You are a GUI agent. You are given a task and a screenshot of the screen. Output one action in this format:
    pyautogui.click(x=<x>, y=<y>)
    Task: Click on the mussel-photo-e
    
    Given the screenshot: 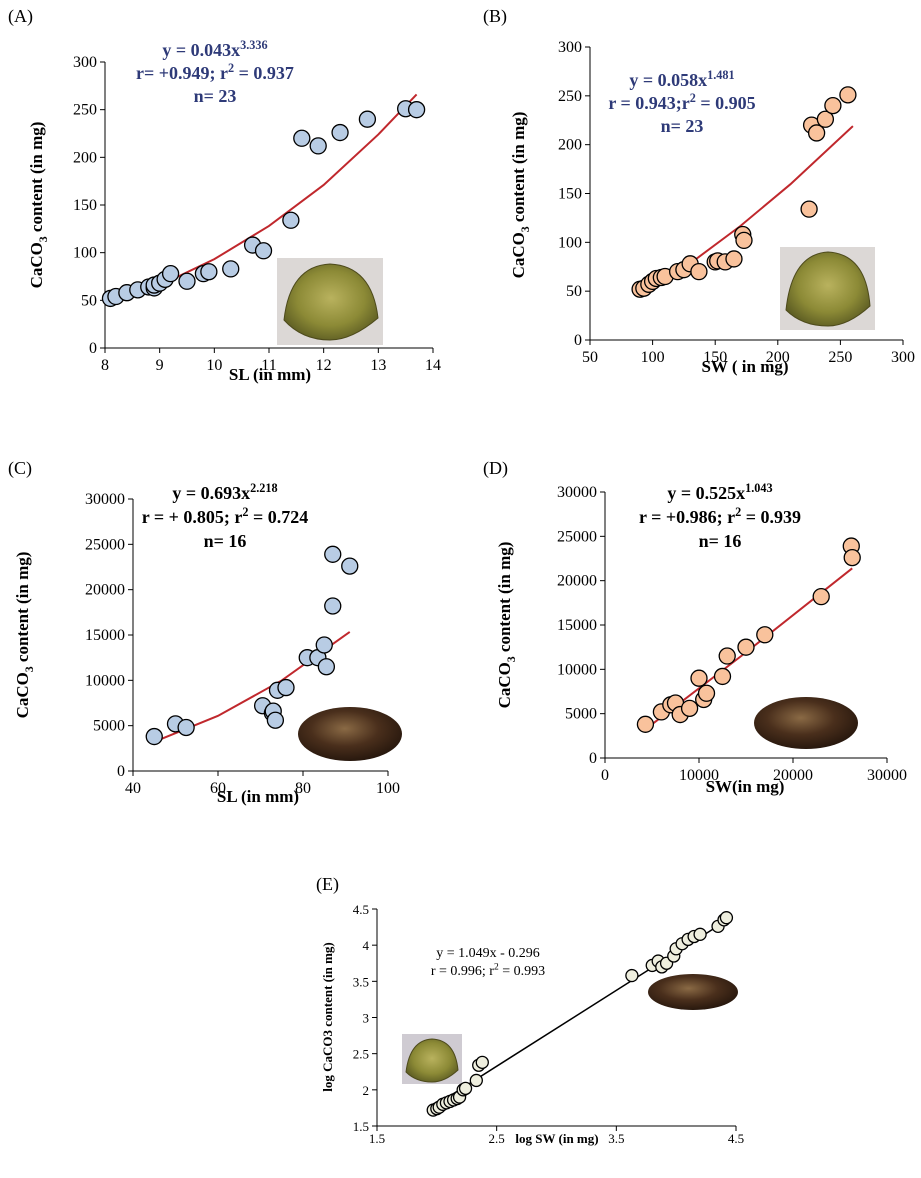 What is the action you would take?
    pyautogui.click(x=693, y=992)
    